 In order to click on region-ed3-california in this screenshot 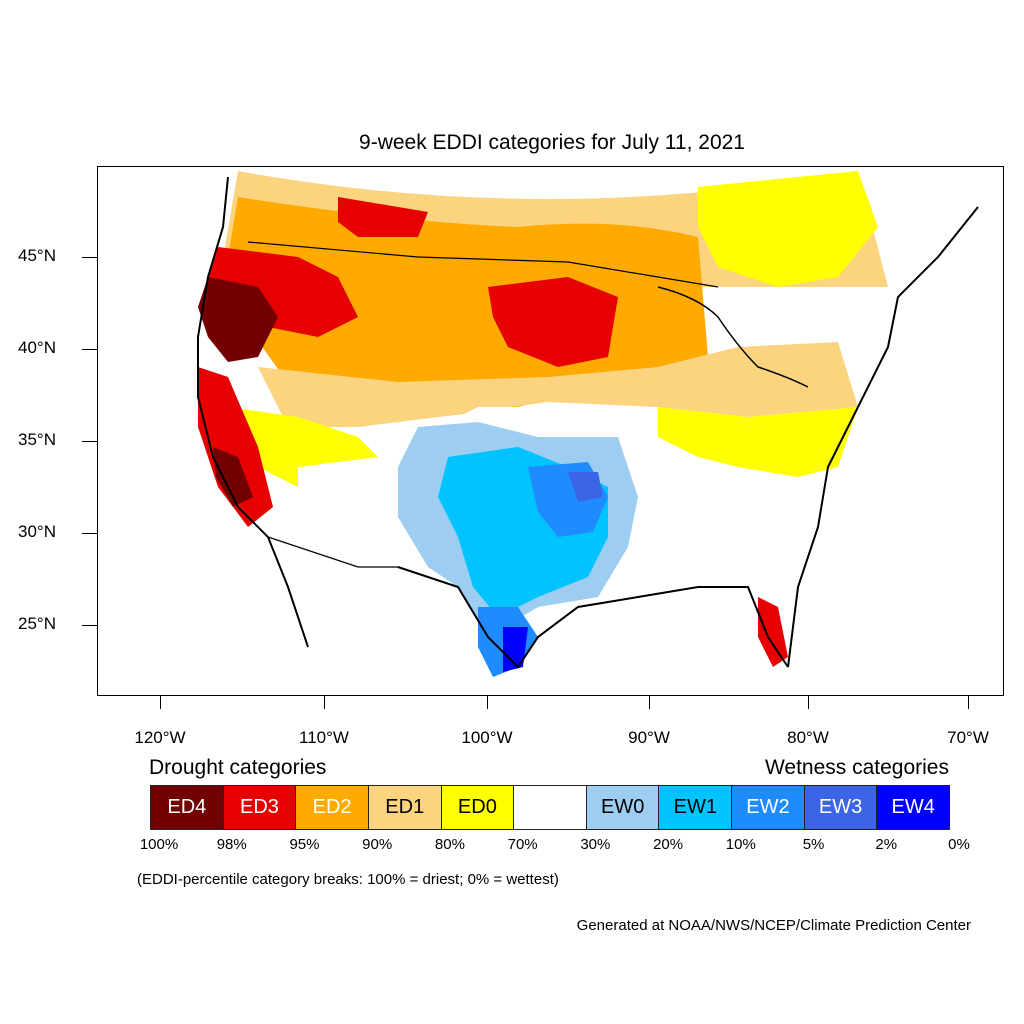, I will do `click(235, 447)`.